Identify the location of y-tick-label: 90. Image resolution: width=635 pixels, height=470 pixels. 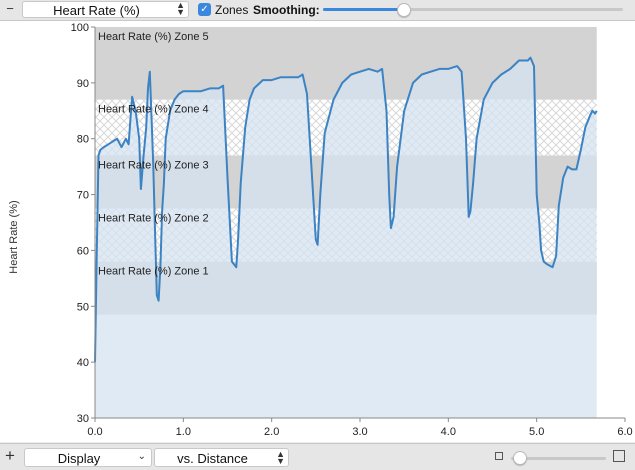
(83, 84).